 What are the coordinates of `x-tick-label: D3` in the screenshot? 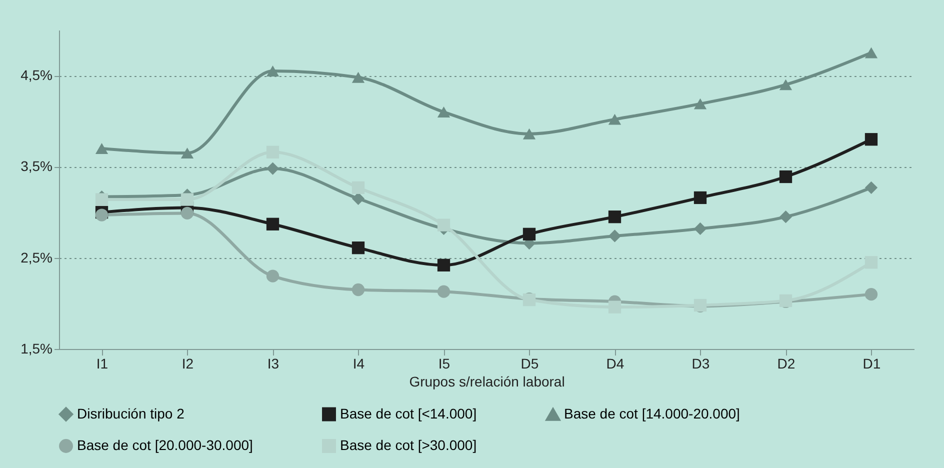 It's located at (701, 364).